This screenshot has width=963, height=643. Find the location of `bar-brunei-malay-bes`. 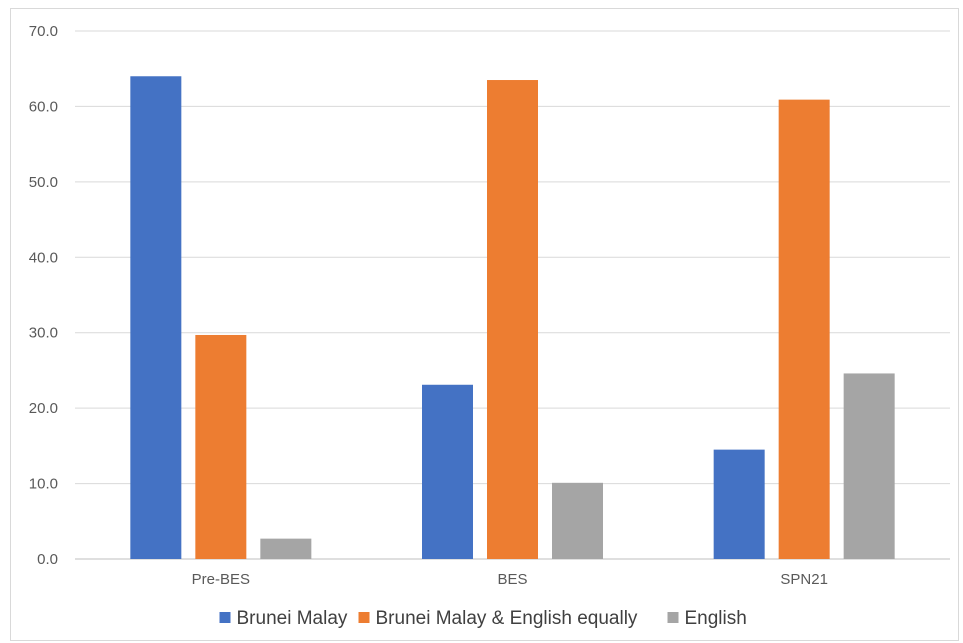

bar-brunei-malay-bes is located at coordinates (447, 471).